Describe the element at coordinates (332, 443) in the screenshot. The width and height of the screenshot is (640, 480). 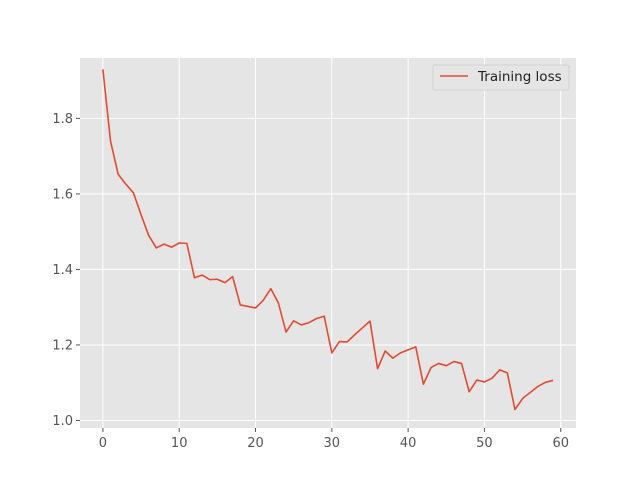
I see `x-tick-label: 30` at that location.